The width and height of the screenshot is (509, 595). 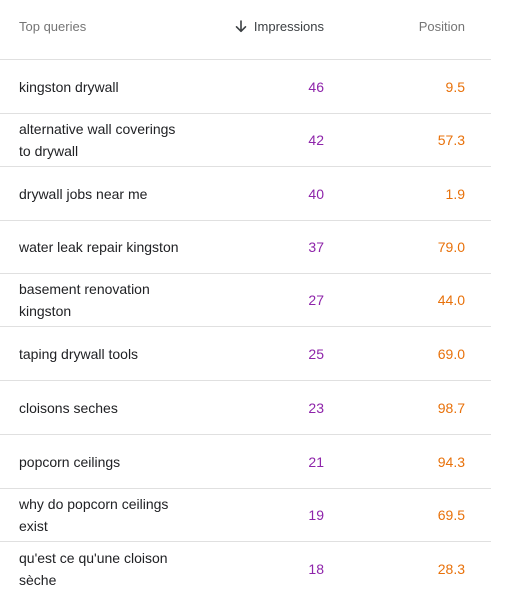 I want to click on impressions-value: 21, so click(x=316, y=461).